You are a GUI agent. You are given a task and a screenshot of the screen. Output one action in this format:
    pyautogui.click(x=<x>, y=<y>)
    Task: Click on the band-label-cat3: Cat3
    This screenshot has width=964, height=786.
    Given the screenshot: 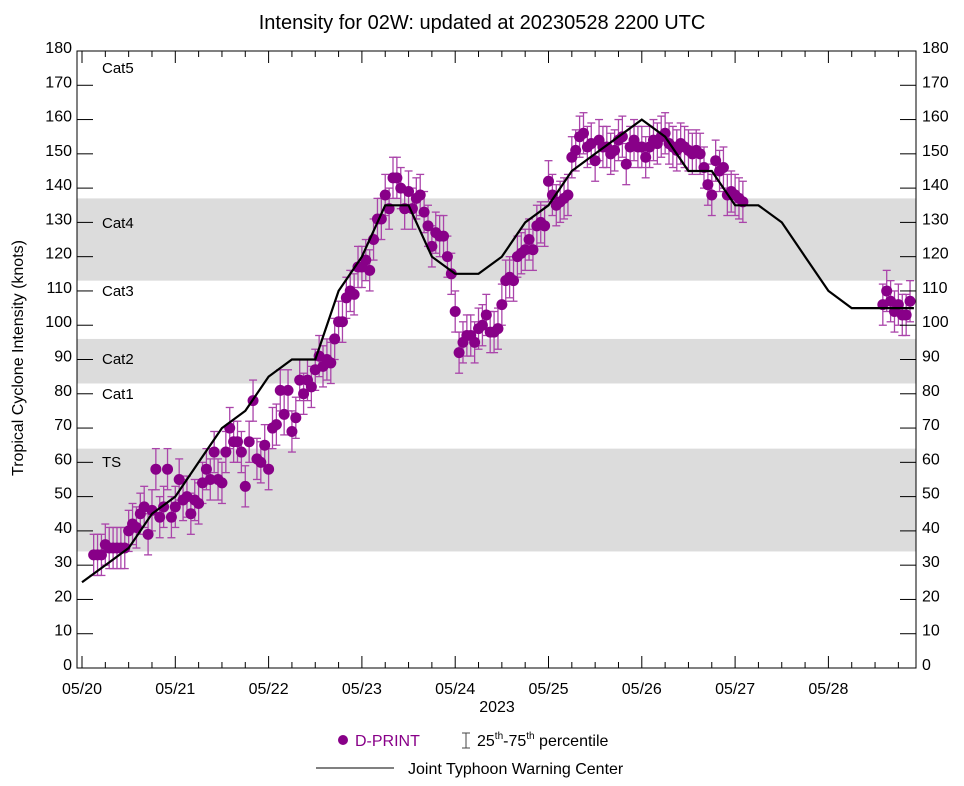 What is the action you would take?
    pyautogui.click(x=118, y=291)
    